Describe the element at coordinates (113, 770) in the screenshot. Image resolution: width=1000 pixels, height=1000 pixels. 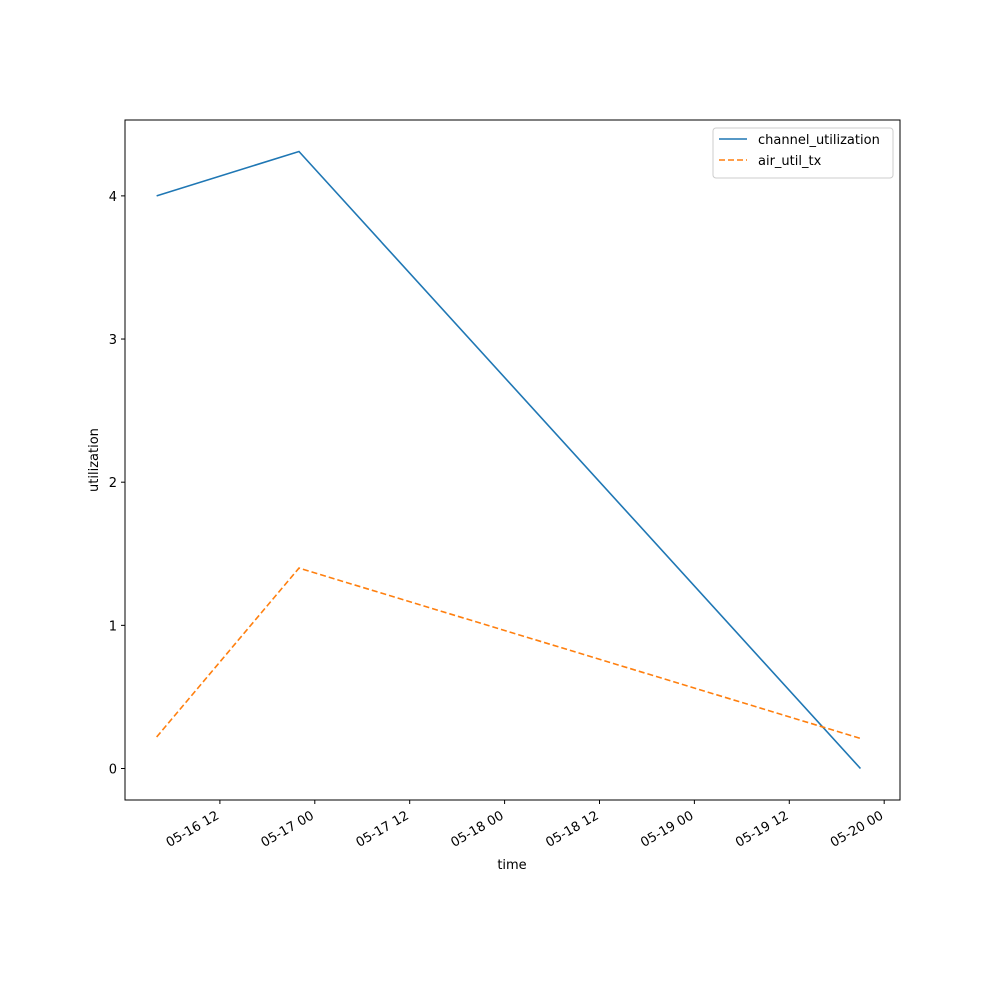
I see `y-tick-label: 0` at that location.